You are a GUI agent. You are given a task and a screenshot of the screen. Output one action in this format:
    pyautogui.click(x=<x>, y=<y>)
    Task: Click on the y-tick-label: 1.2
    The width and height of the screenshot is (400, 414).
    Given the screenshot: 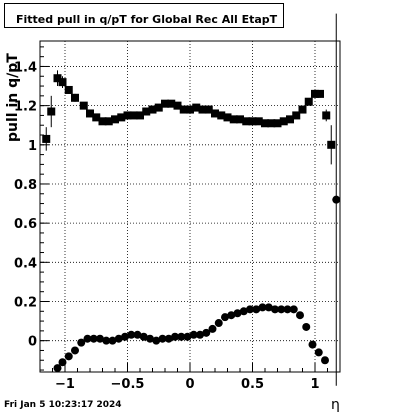 What is the action you would take?
    pyautogui.click(x=25, y=107)
    